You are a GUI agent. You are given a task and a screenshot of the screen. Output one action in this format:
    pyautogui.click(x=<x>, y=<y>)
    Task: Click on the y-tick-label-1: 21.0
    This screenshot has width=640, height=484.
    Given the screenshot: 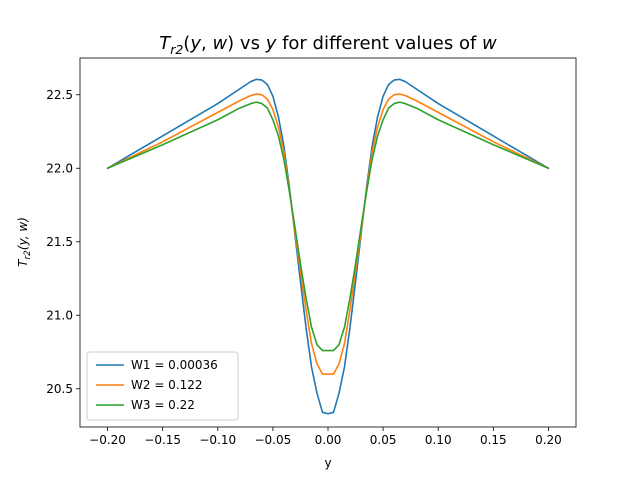 What is the action you would take?
    pyautogui.click(x=59, y=315)
    